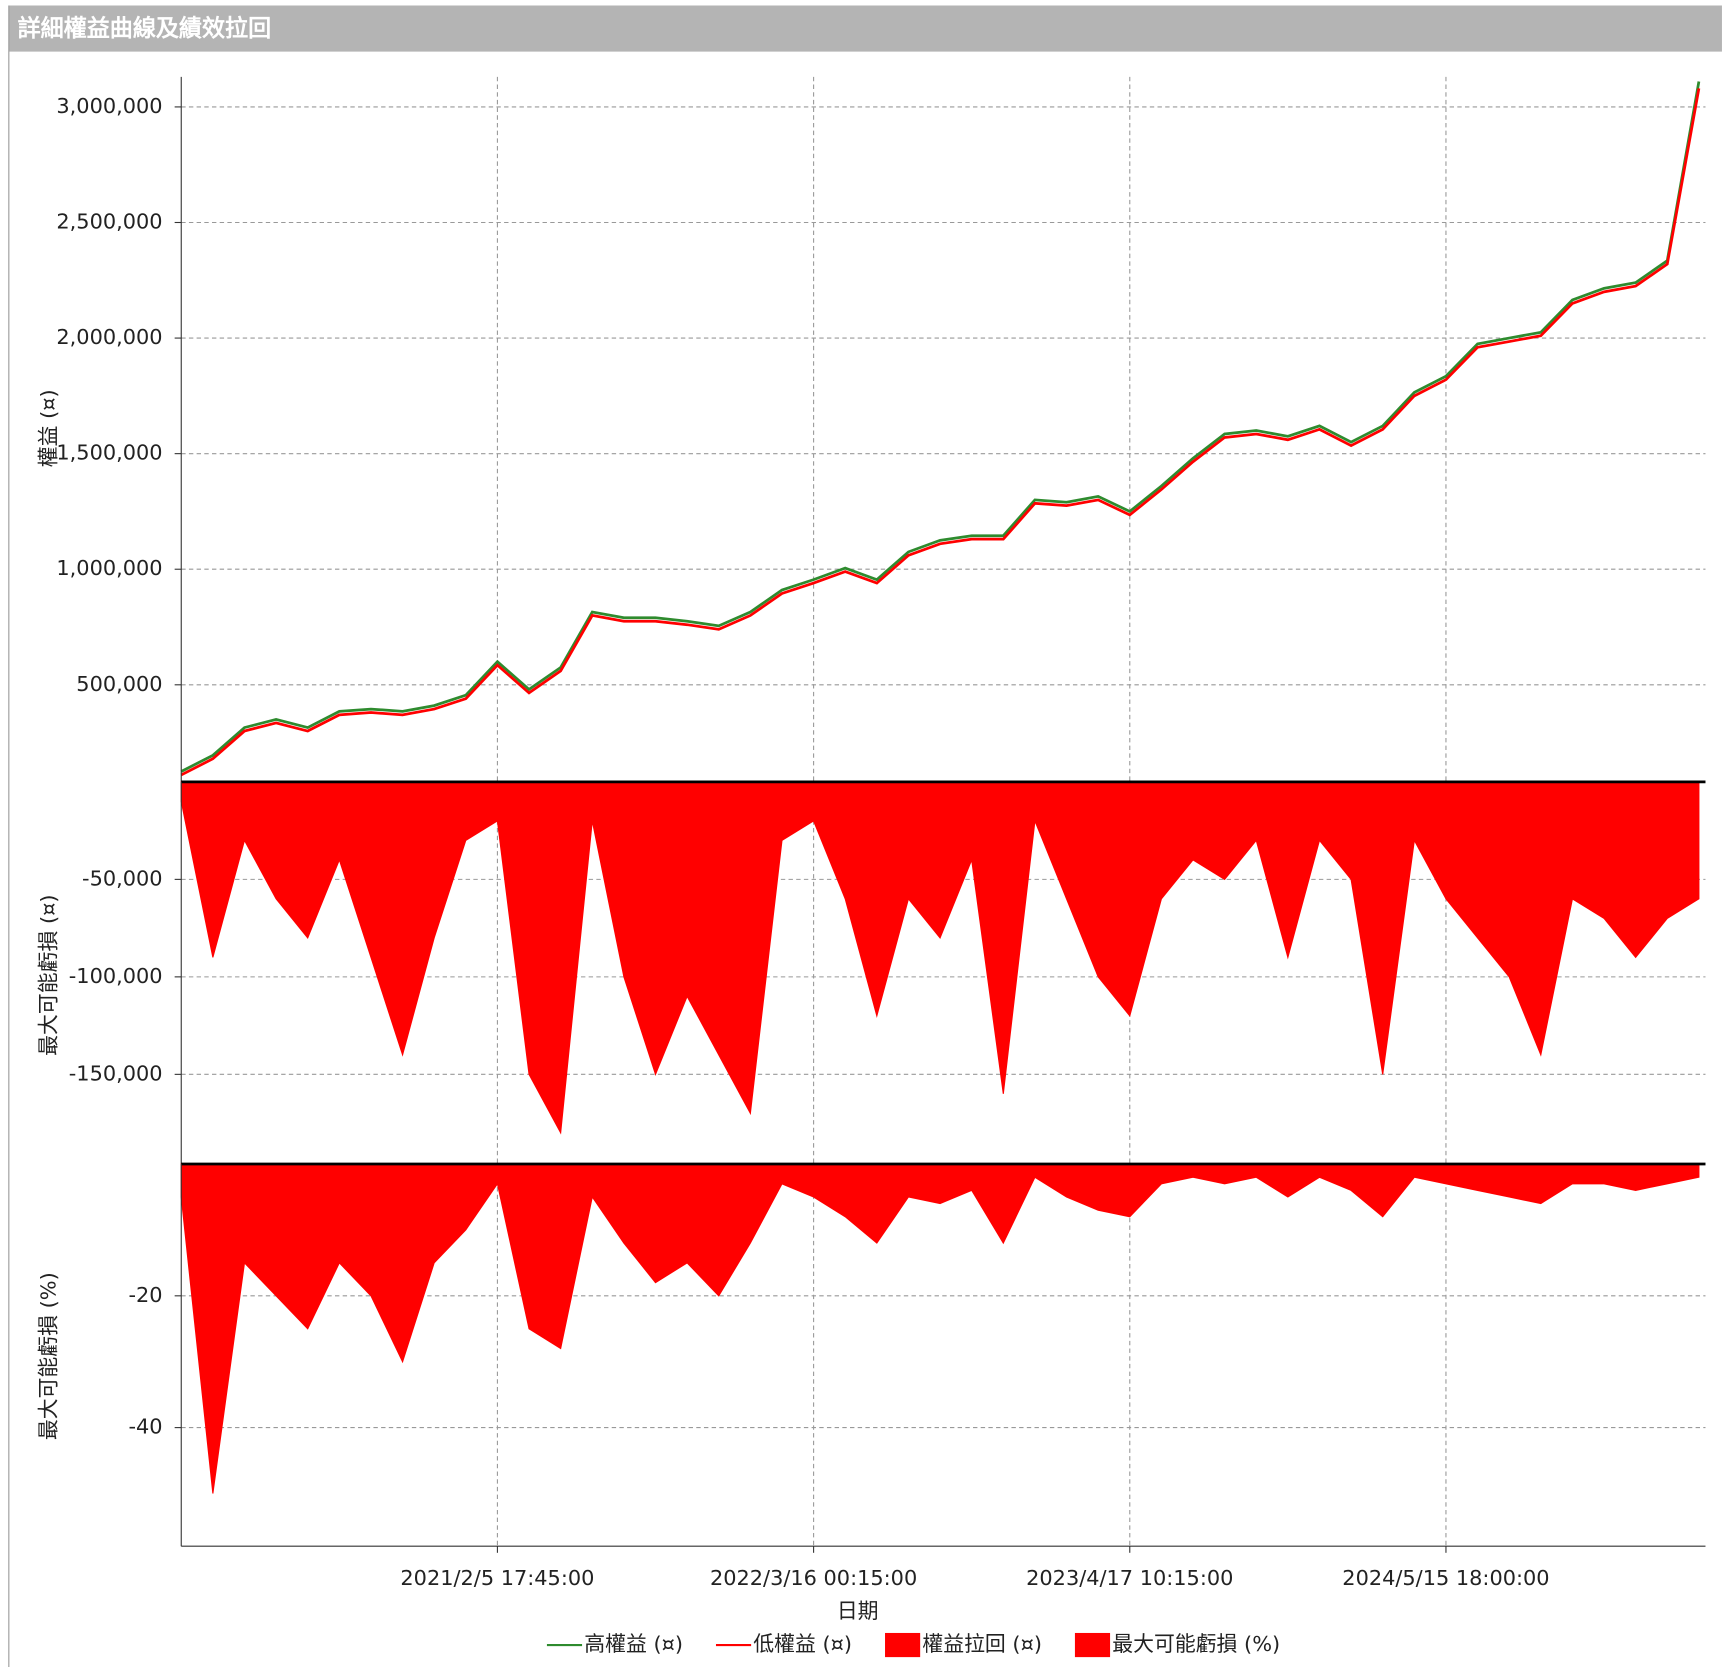  What do you see at coordinates (48, 428) in the screenshot?
I see `y-axis-label: 權益 (¤)` at bounding box center [48, 428].